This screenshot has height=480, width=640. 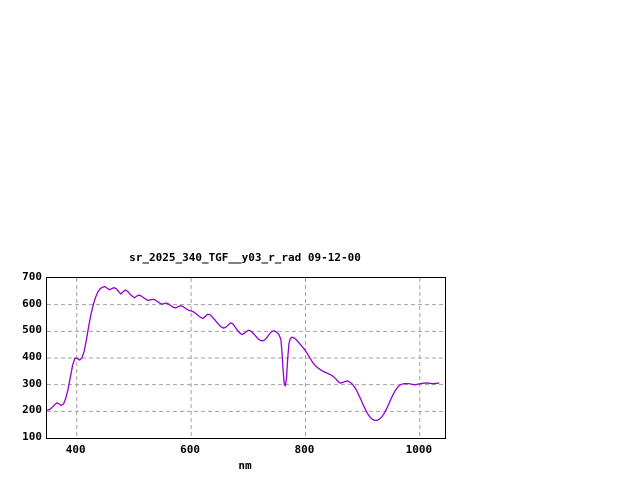 What do you see at coordinates (190, 449) in the screenshot?
I see `x-tick-label-600: 600` at bounding box center [190, 449].